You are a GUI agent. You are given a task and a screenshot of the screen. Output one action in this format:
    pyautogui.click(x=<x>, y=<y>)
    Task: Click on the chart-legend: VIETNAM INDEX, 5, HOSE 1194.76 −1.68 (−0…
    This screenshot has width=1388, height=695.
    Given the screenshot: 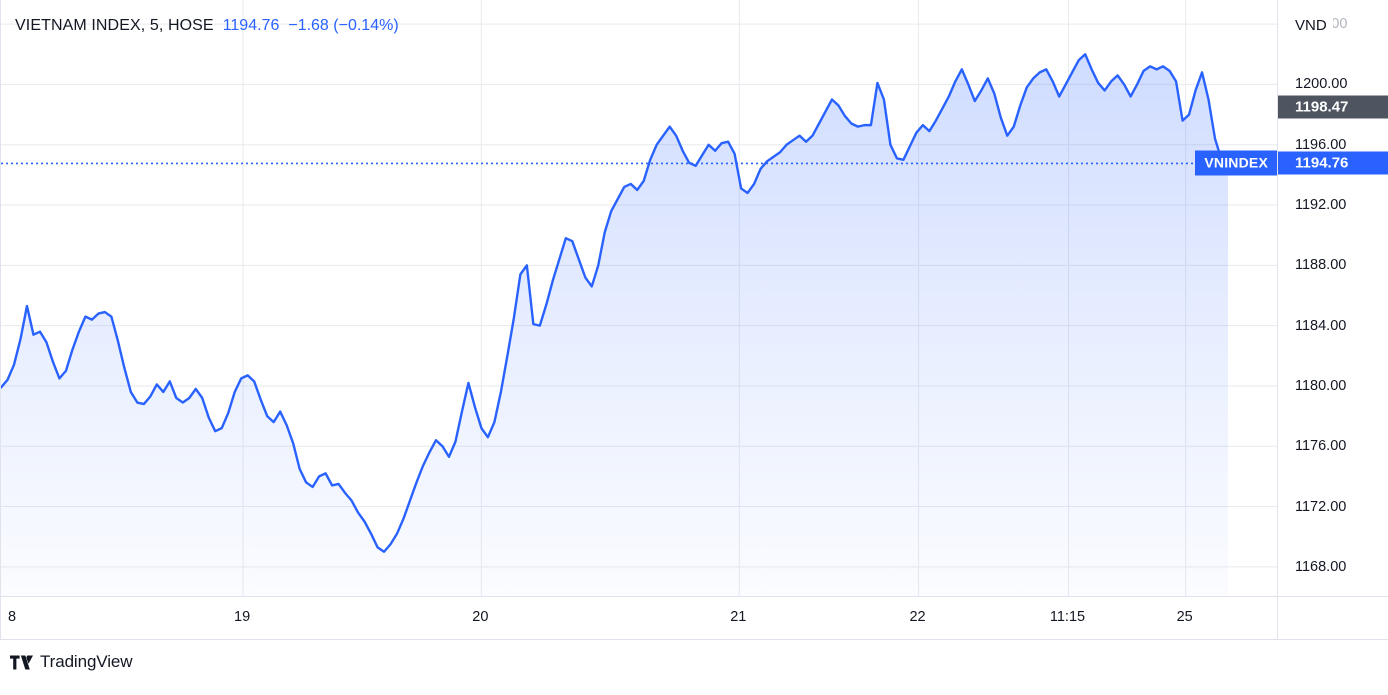 What is the action you would take?
    pyautogui.click(x=207, y=26)
    